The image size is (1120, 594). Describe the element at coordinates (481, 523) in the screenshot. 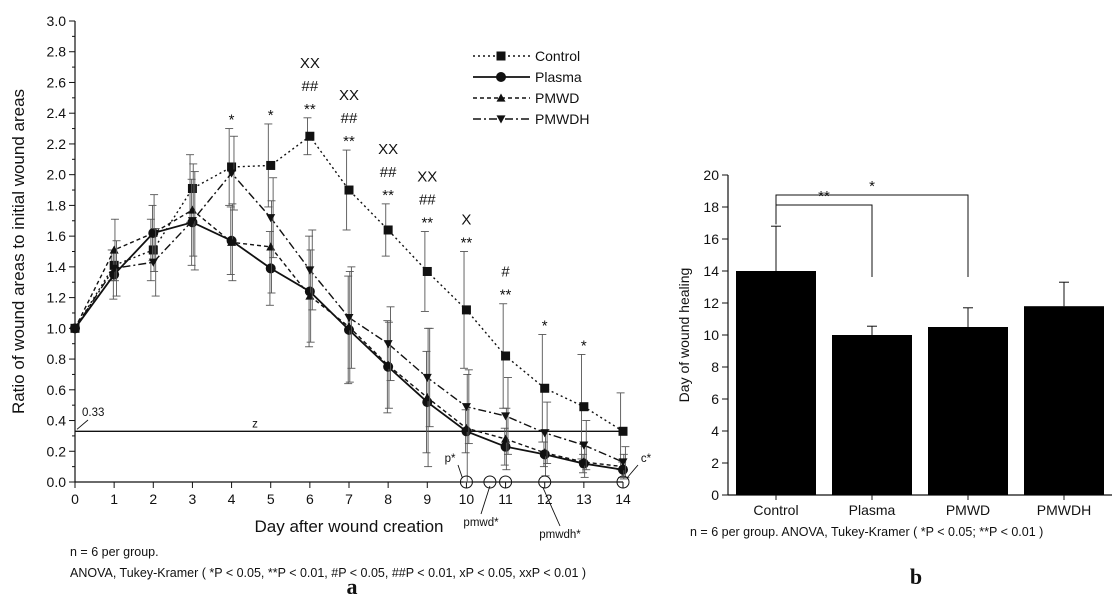

I see `healing-label-pmwd: pmwd*` at that location.